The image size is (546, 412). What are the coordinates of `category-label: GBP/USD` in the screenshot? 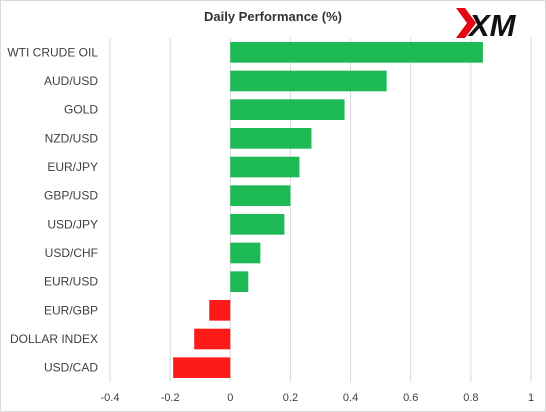 It's located at (71, 196).